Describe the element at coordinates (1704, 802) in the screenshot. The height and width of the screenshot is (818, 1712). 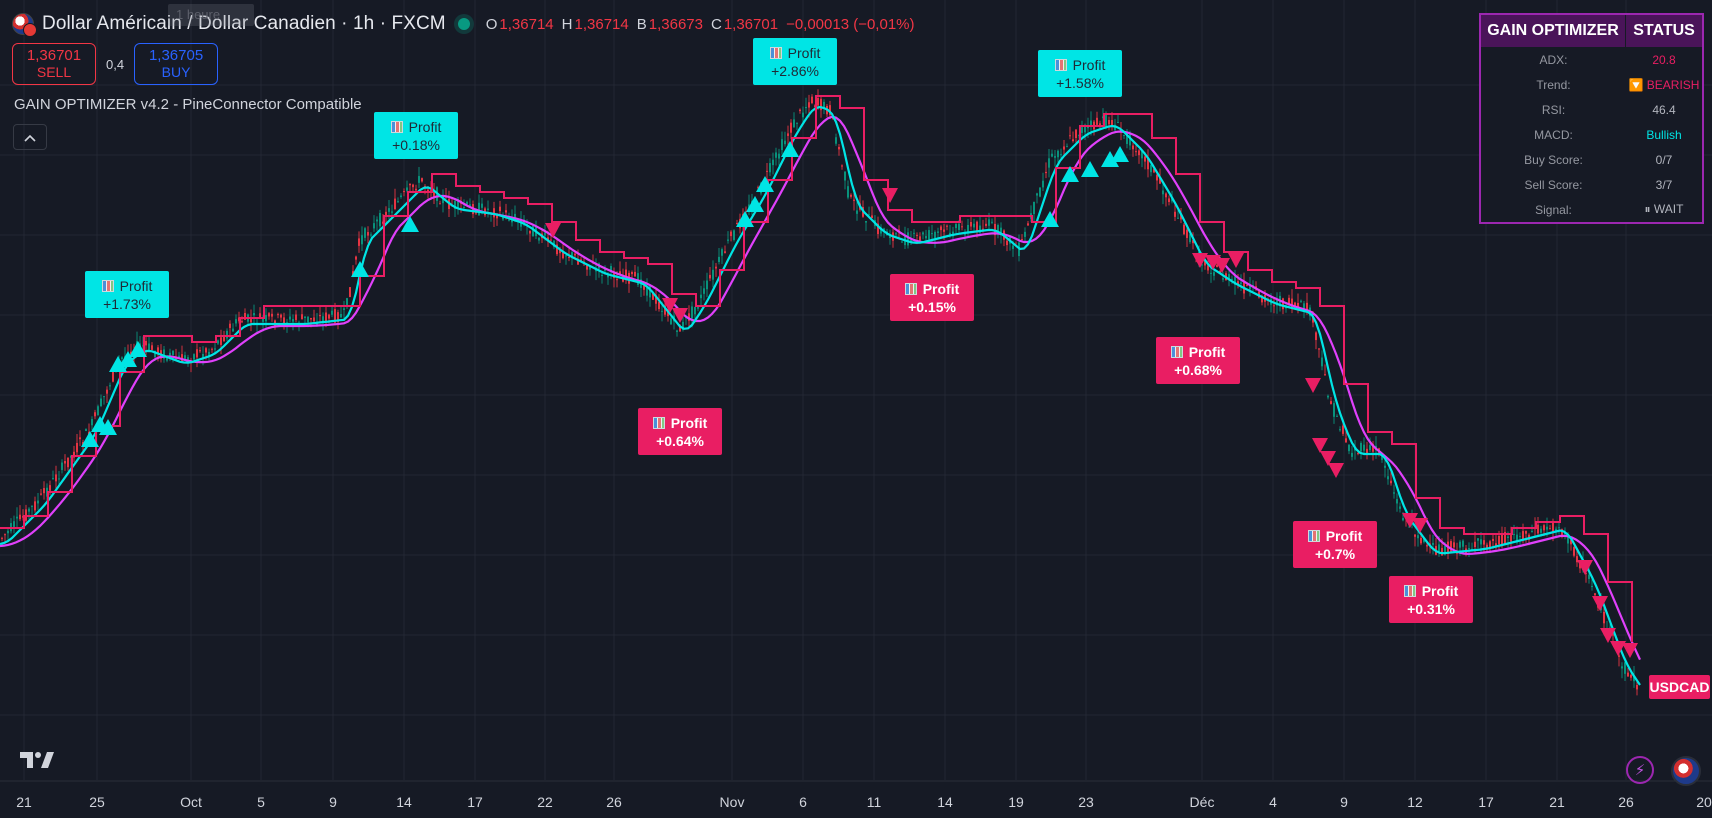
I see `time-axis-label: 20` at that location.